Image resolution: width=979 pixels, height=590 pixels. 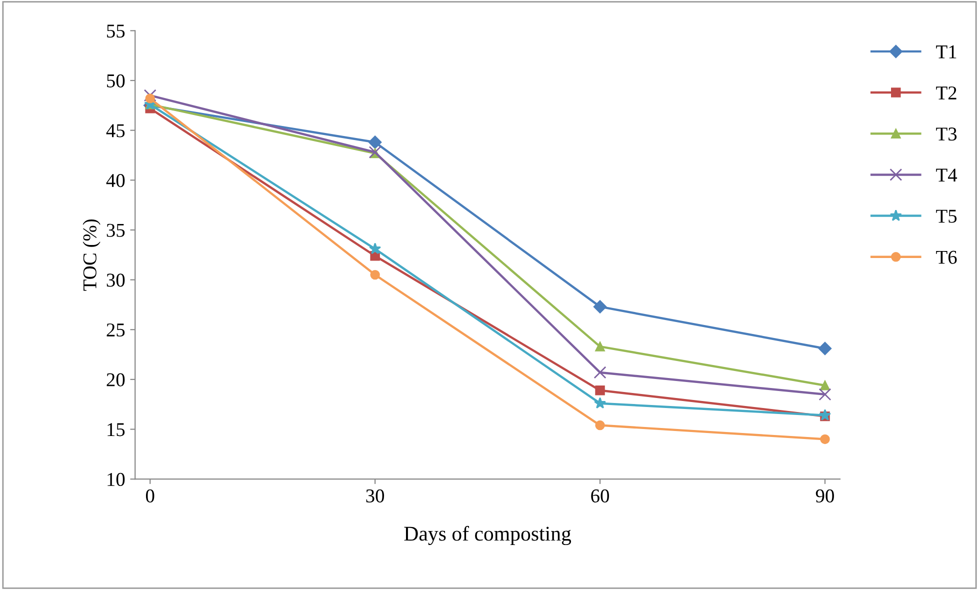 What do you see at coordinates (116, 479) in the screenshot?
I see `y-tick-label: 10` at bounding box center [116, 479].